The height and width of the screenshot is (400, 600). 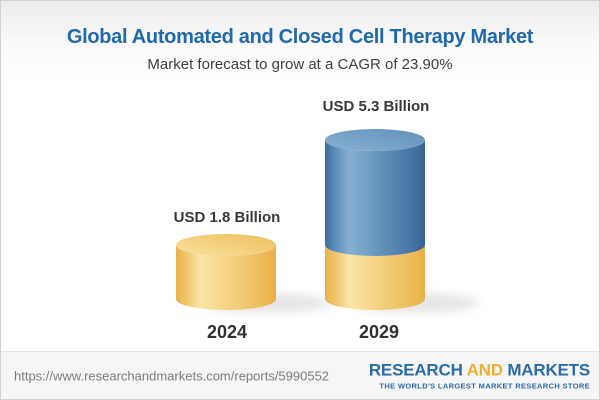 What do you see at coordinates (484, 369) in the screenshot?
I see `logo-word-and: AND` at bounding box center [484, 369].